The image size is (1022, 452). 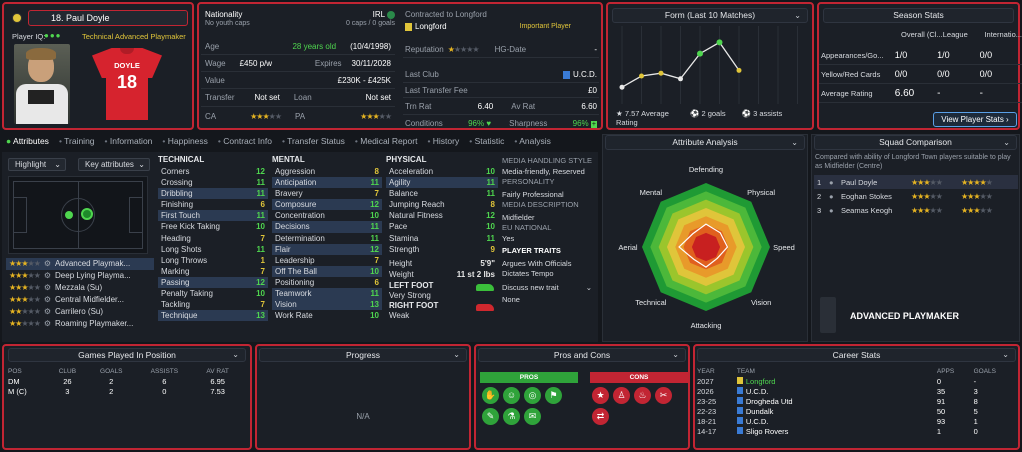 What do you see at coordinates (78, 215) in the screenshot?
I see `position-pitch` at bounding box center [78, 215].